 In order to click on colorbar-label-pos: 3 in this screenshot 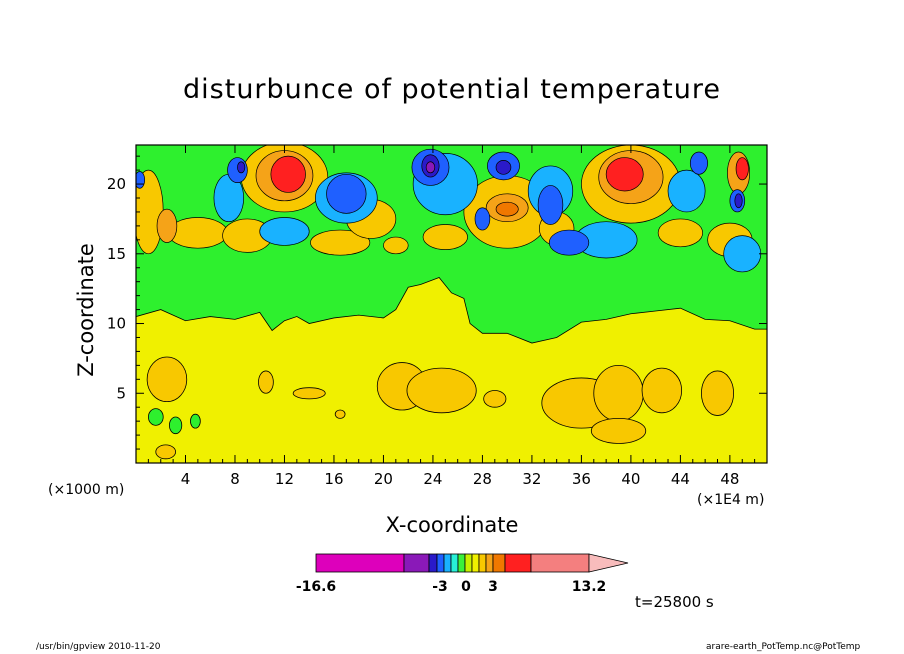, I will do `click(493, 587)`.